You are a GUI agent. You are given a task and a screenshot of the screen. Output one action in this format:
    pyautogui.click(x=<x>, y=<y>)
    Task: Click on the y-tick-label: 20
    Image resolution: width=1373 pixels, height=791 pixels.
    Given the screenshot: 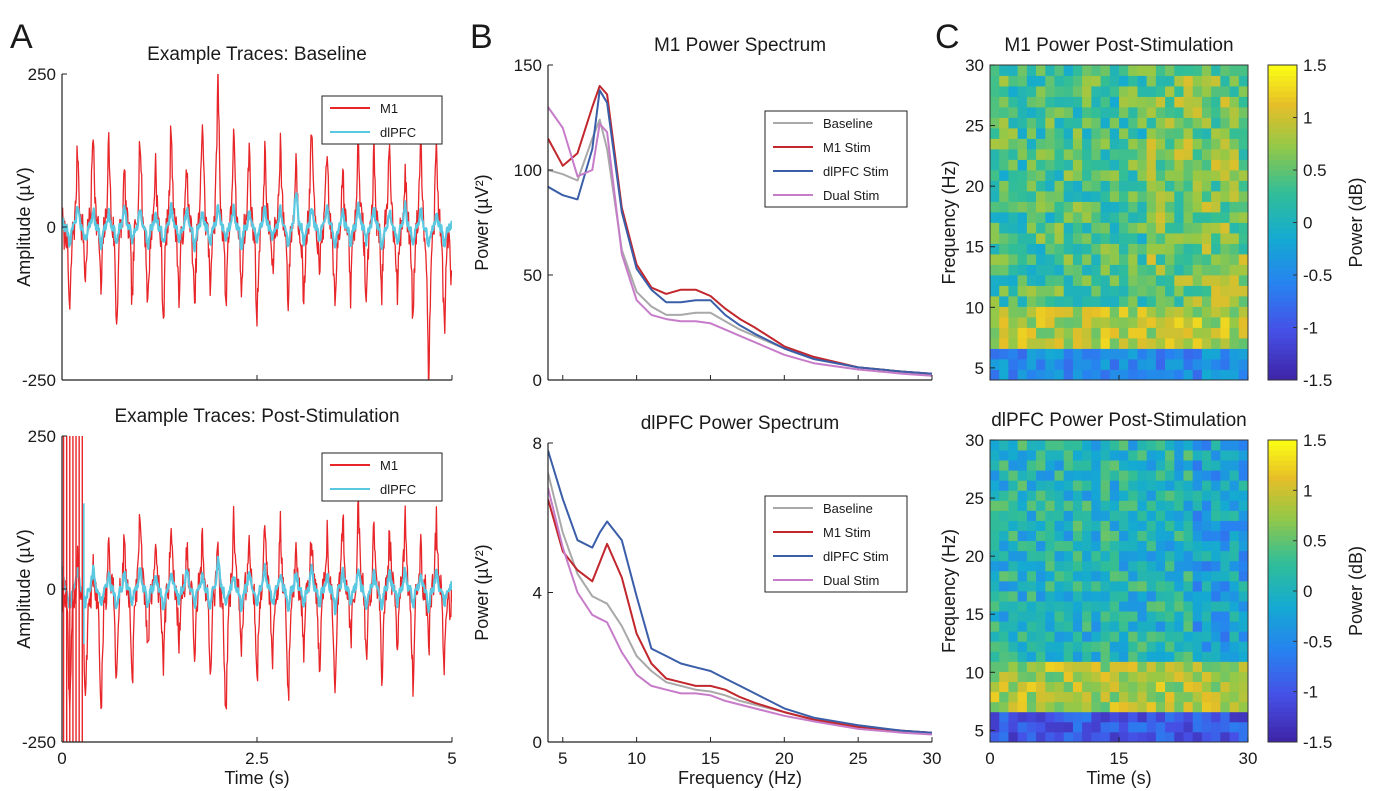 What is the action you would take?
    pyautogui.click(x=974, y=556)
    